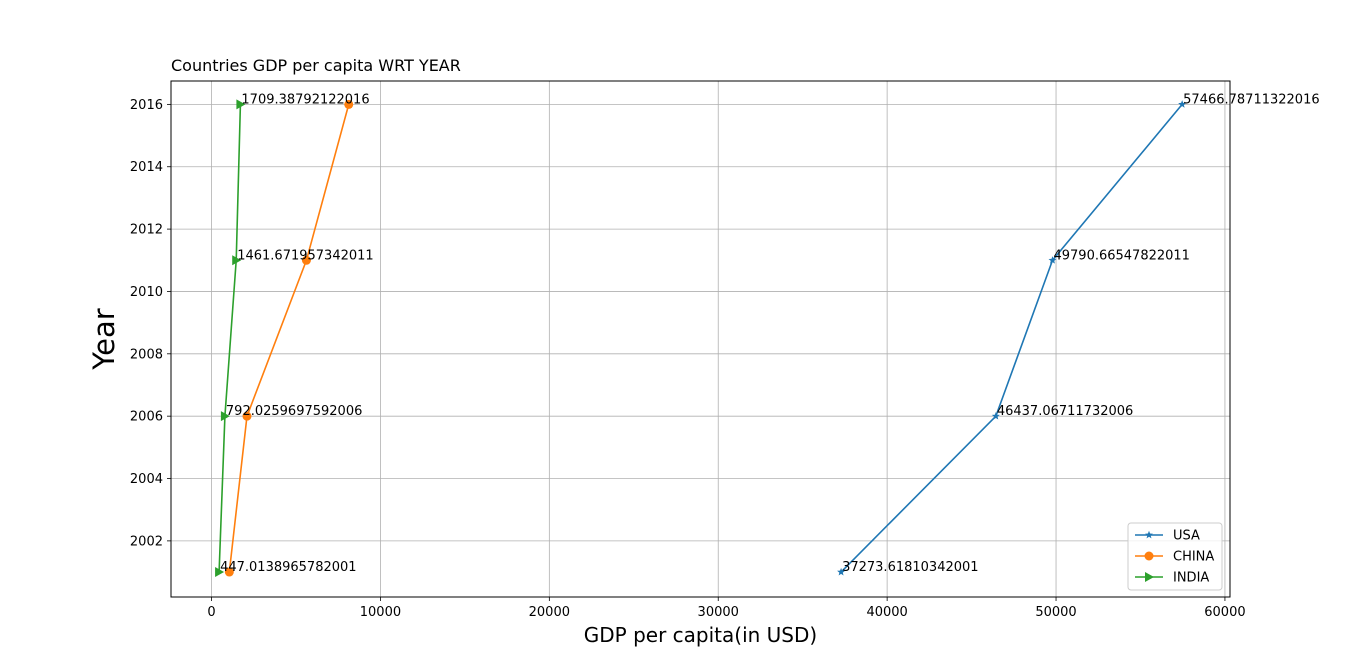 The image size is (1366, 671). Describe the element at coordinates (1251, 99) in the screenshot. I see `data-label-usa: 57466.78711322016` at that location.